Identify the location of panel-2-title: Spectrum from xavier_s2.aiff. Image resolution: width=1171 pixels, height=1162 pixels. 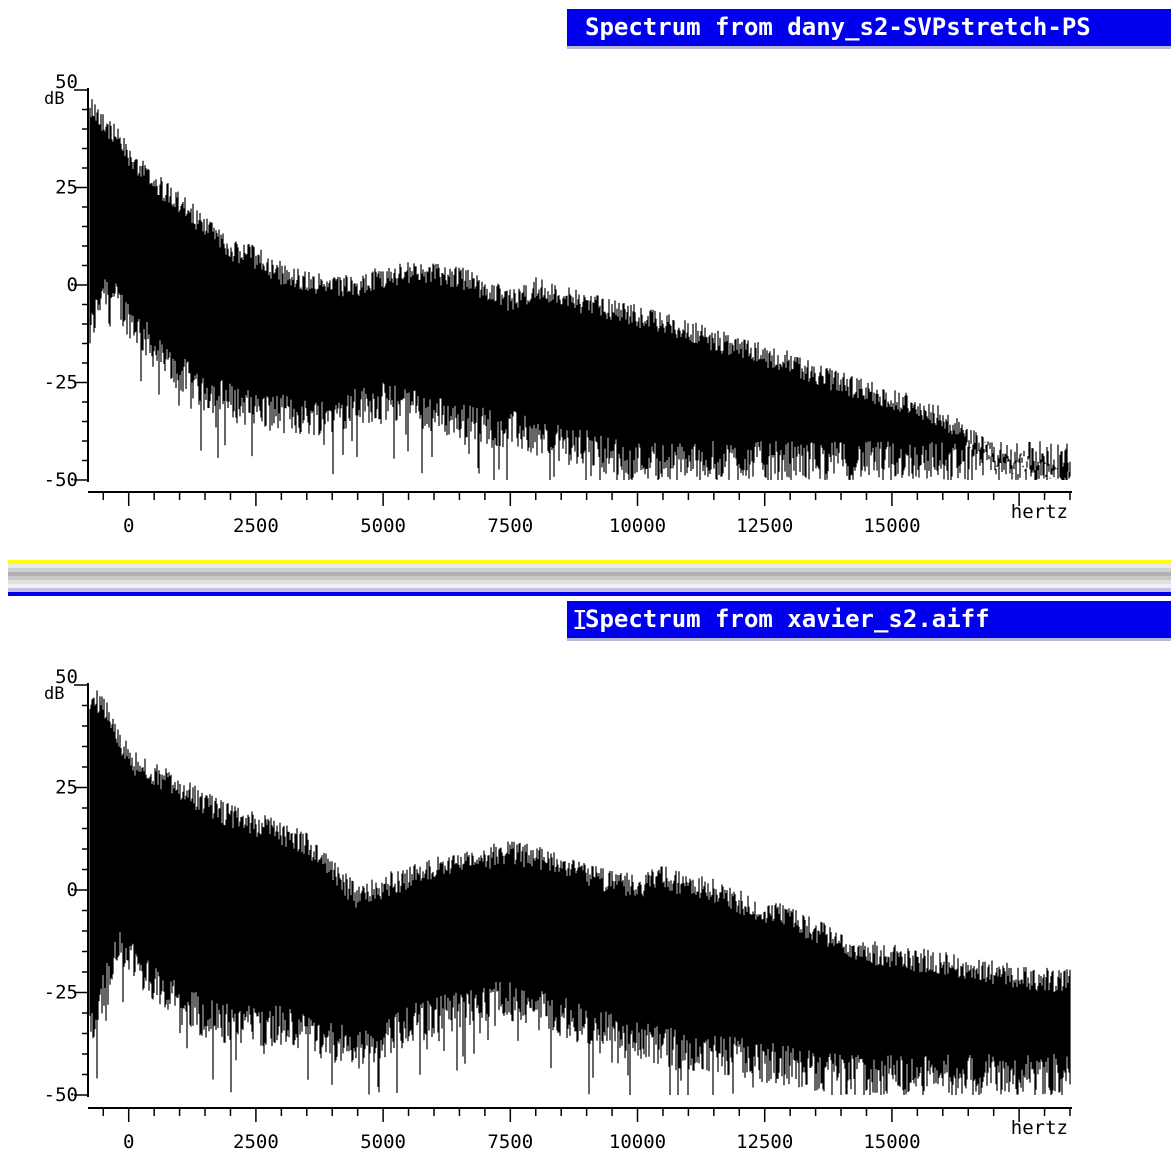
(787, 619).